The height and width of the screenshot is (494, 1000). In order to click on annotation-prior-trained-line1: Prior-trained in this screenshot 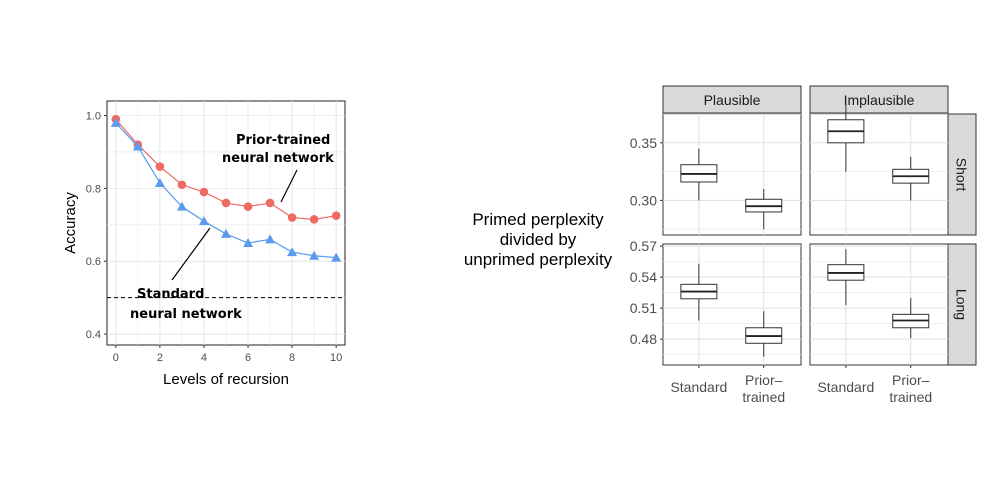, I will do `click(283, 140)`.